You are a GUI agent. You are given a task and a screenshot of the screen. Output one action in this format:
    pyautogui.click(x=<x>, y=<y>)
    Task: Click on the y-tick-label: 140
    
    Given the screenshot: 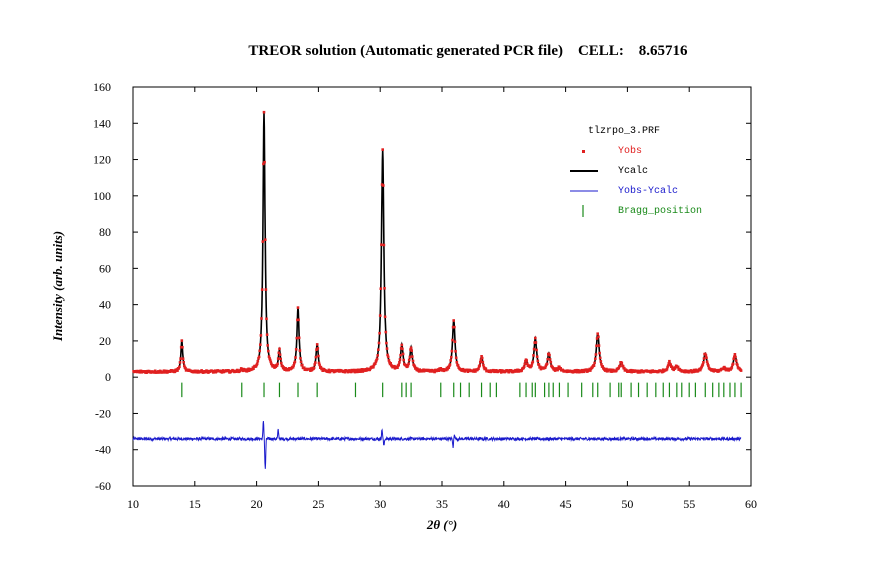 What is the action you would take?
    pyautogui.click(x=102, y=123)
    